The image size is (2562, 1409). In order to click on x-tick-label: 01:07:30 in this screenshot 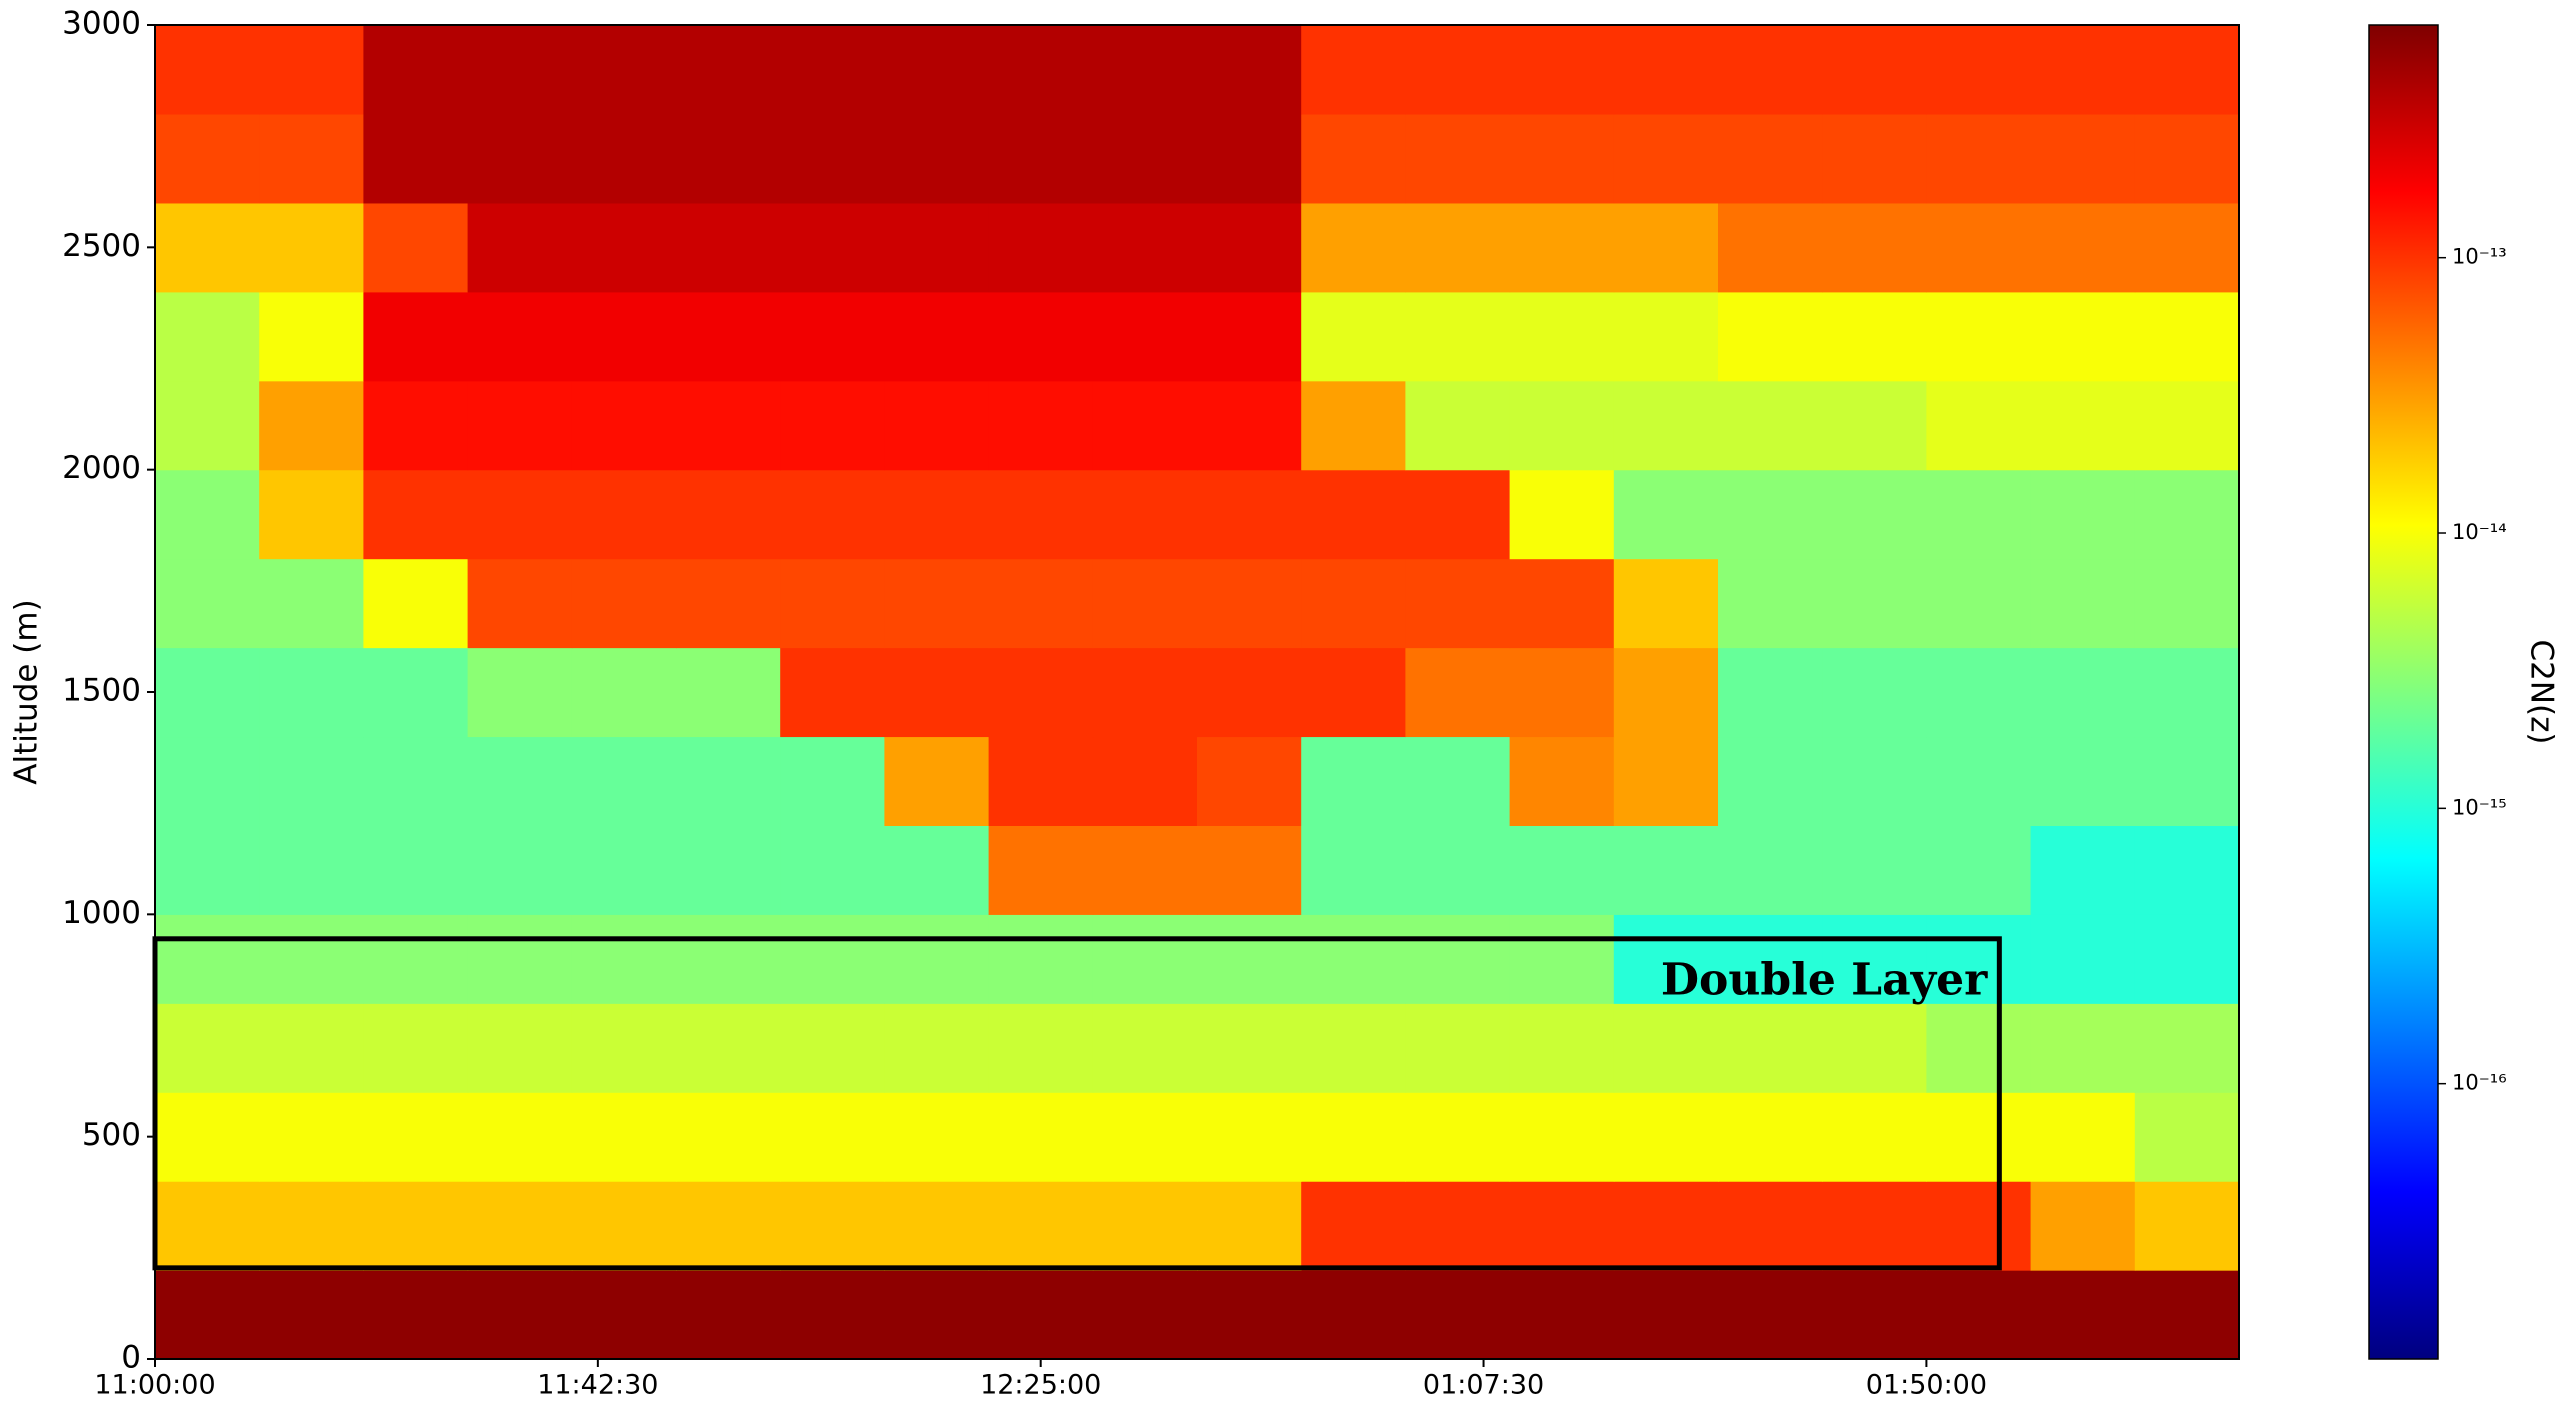, I will do `click(1483, 1385)`.